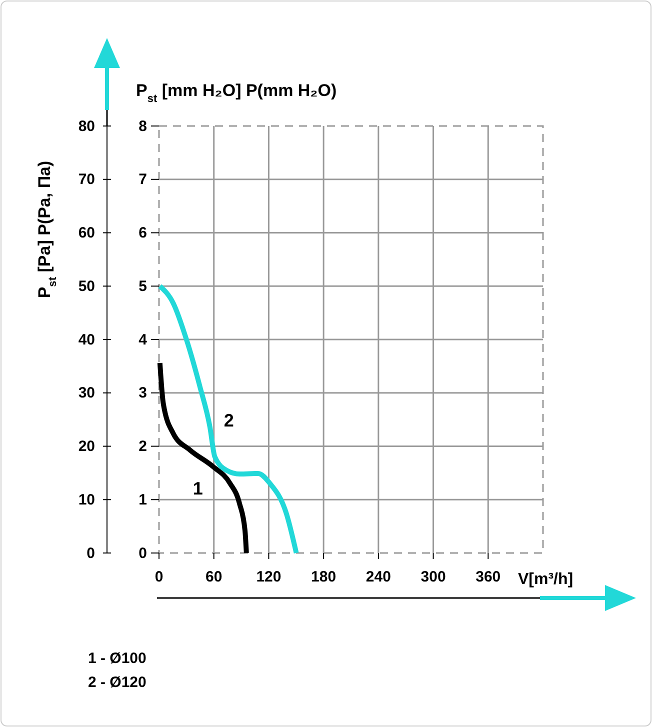  I want to click on x-axis-title: V[m³/h], so click(546, 579).